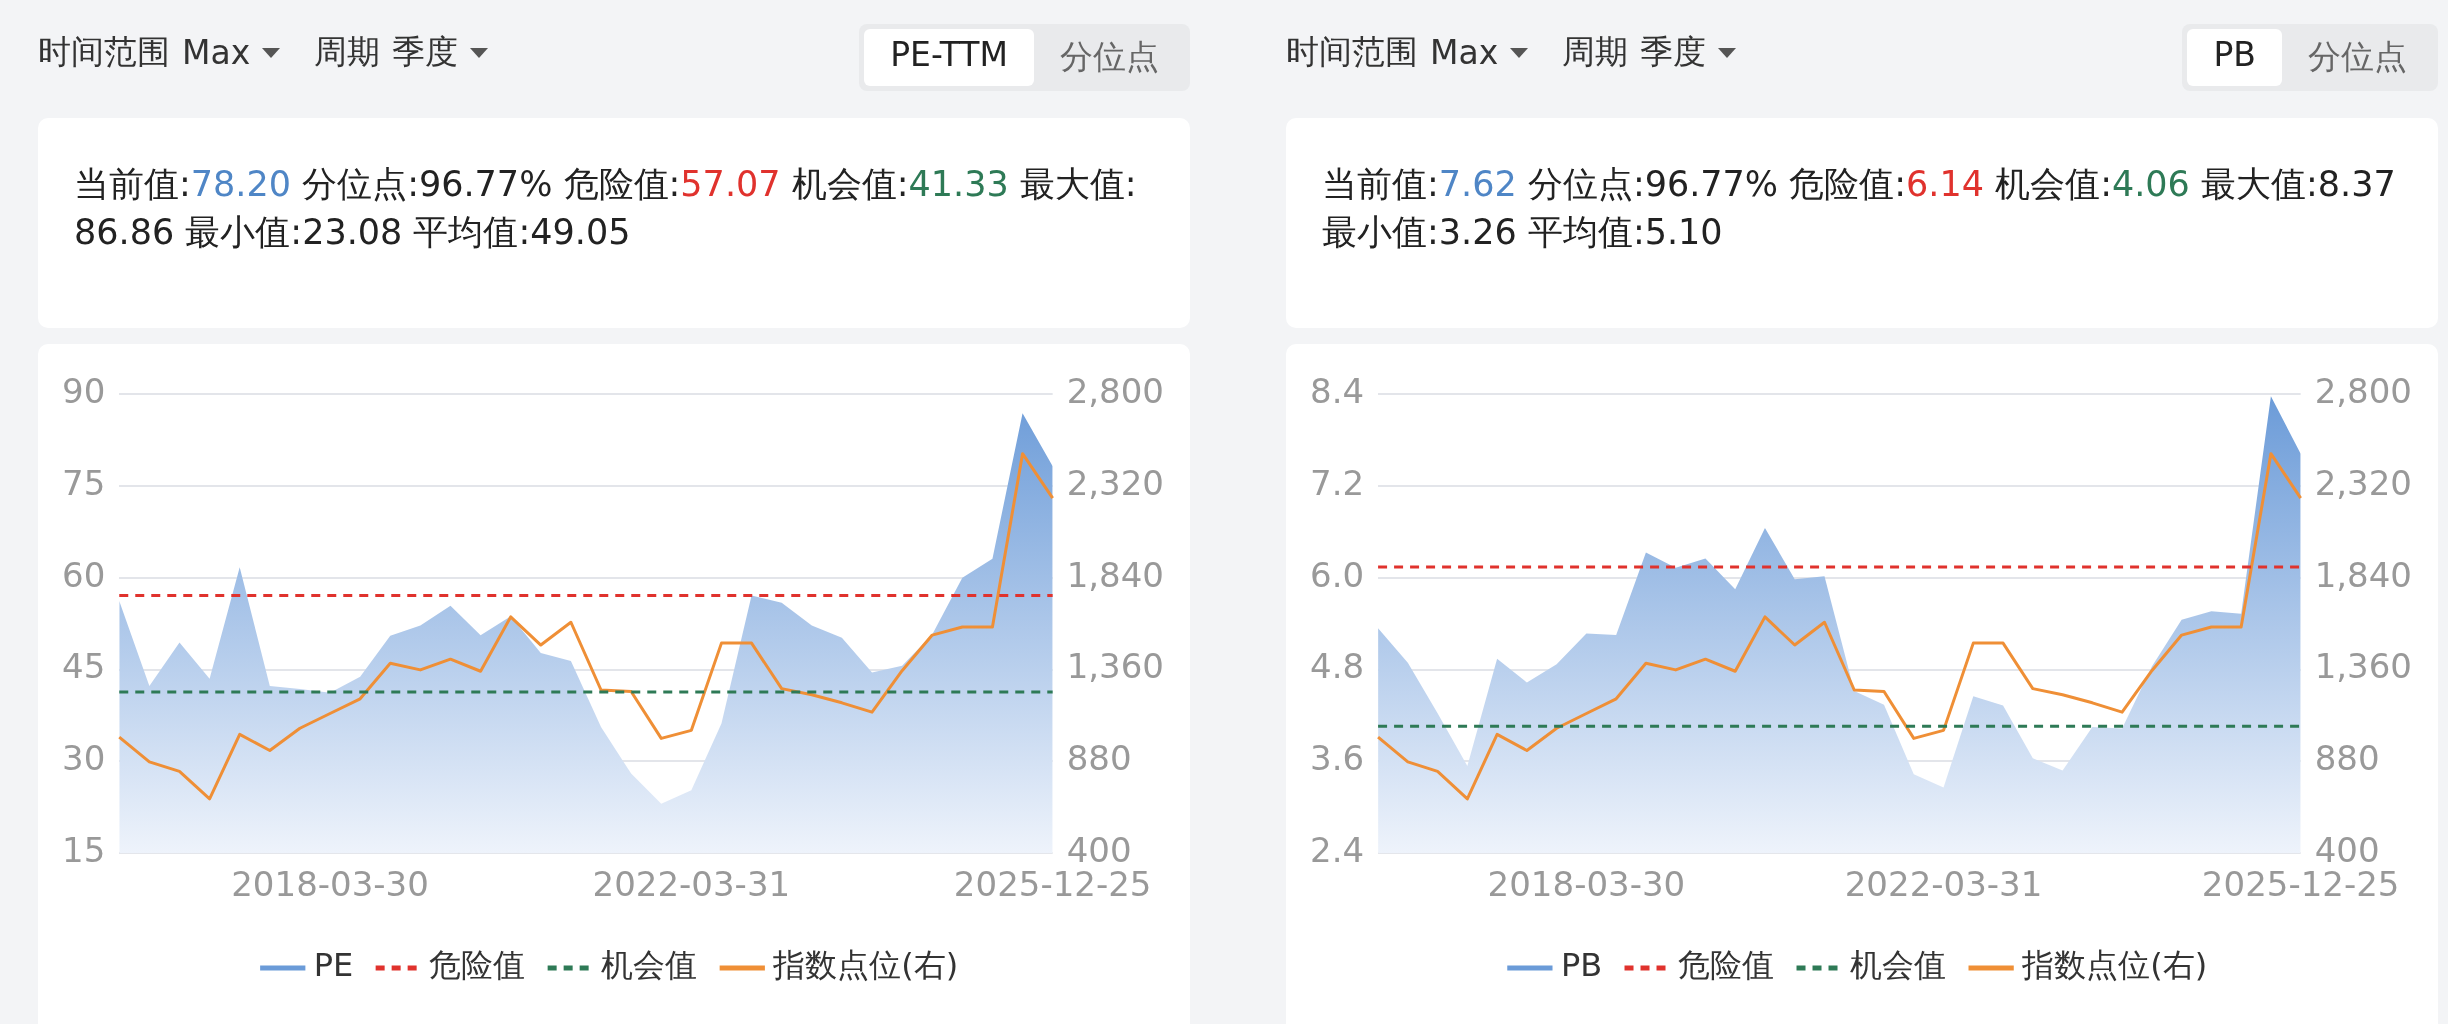 The width and height of the screenshot is (2448, 1024). I want to click on legend-label: PE, so click(333, 965).